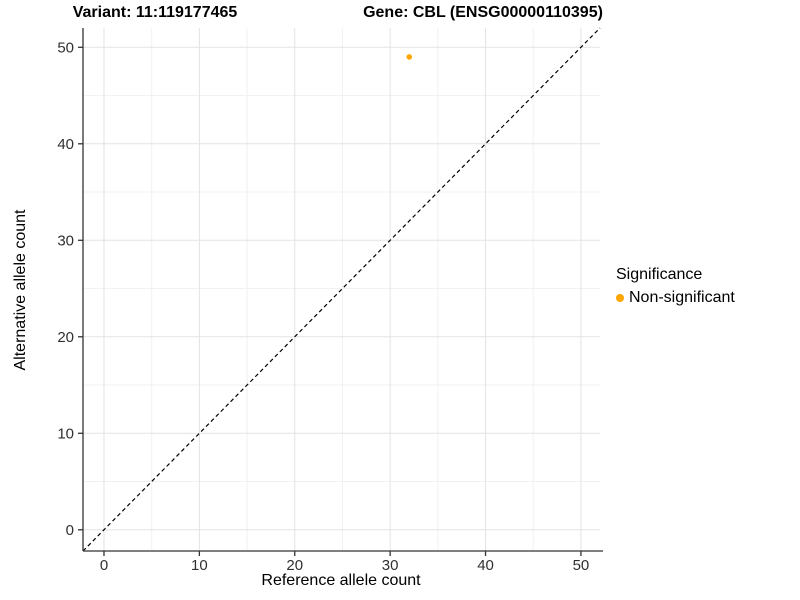  What do you see at coordinates (659, 274) in the screenshot?
I see `legend-title: Significance` at bounding box center [659, 274].